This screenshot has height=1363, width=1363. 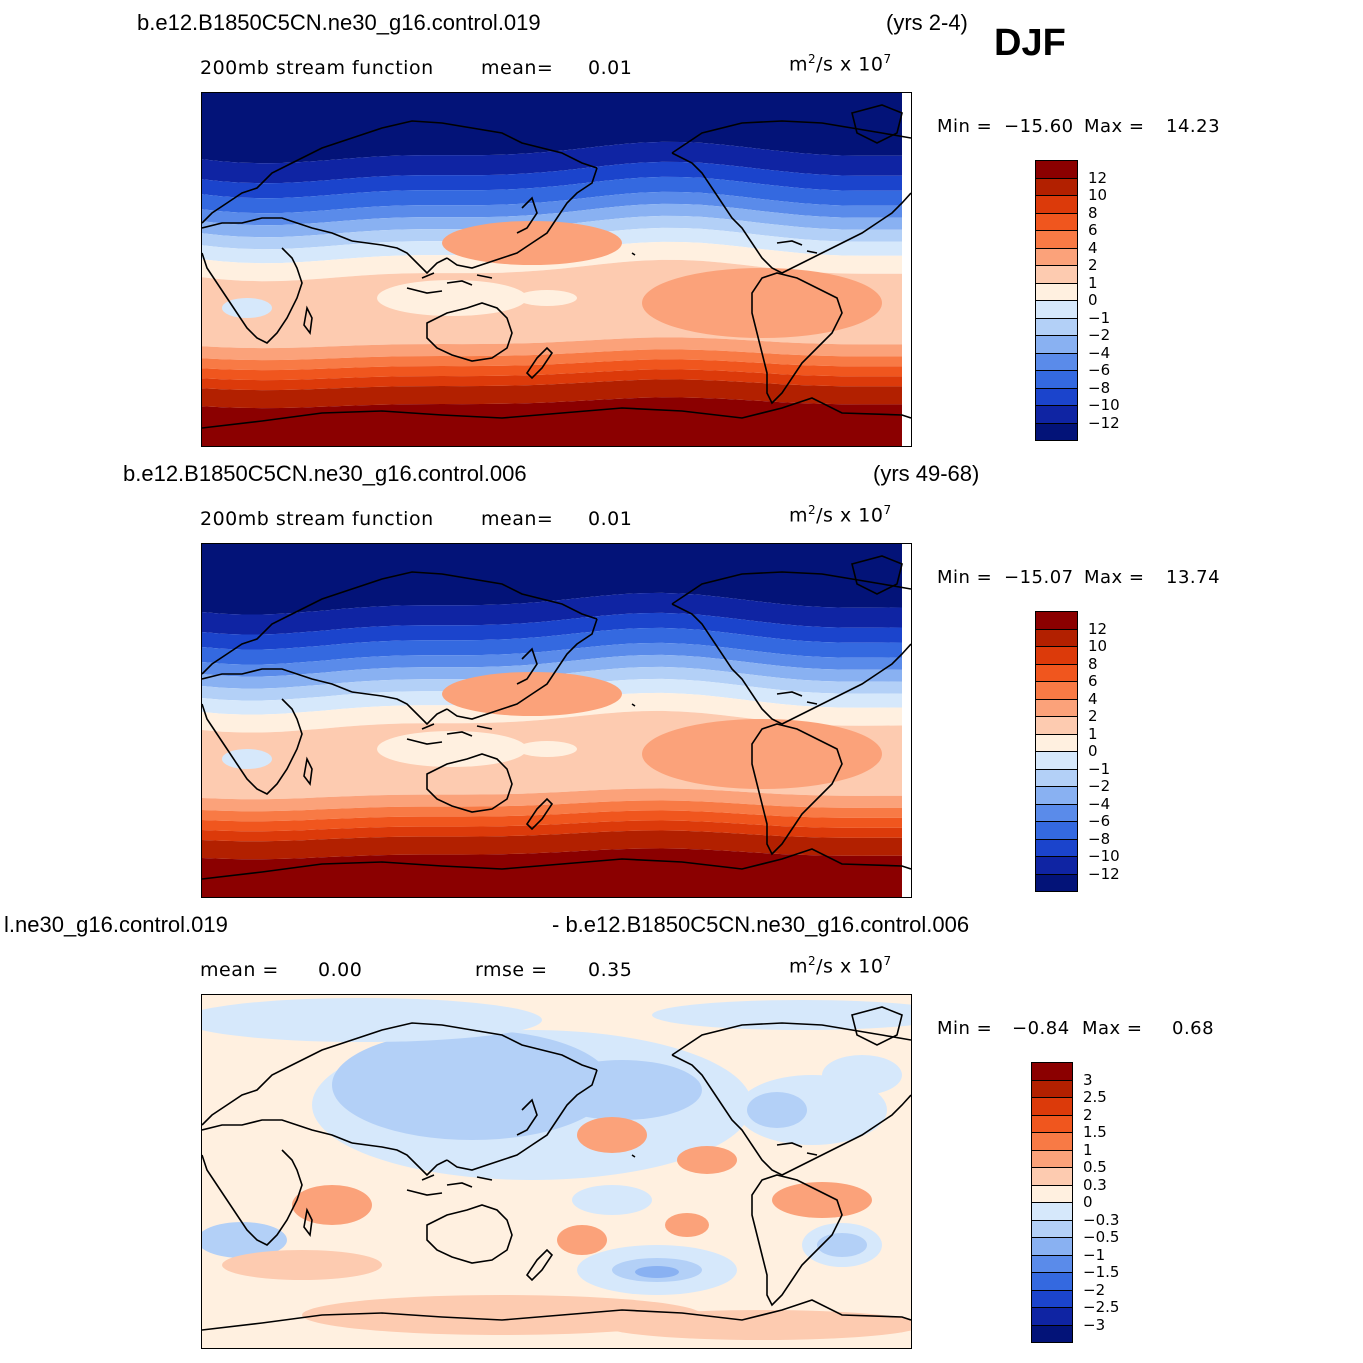 What do you see at coordinates (840, 515) in the screenshot?
I see `panel2-units: m2/s x 107` at bounding box center [840, 515].